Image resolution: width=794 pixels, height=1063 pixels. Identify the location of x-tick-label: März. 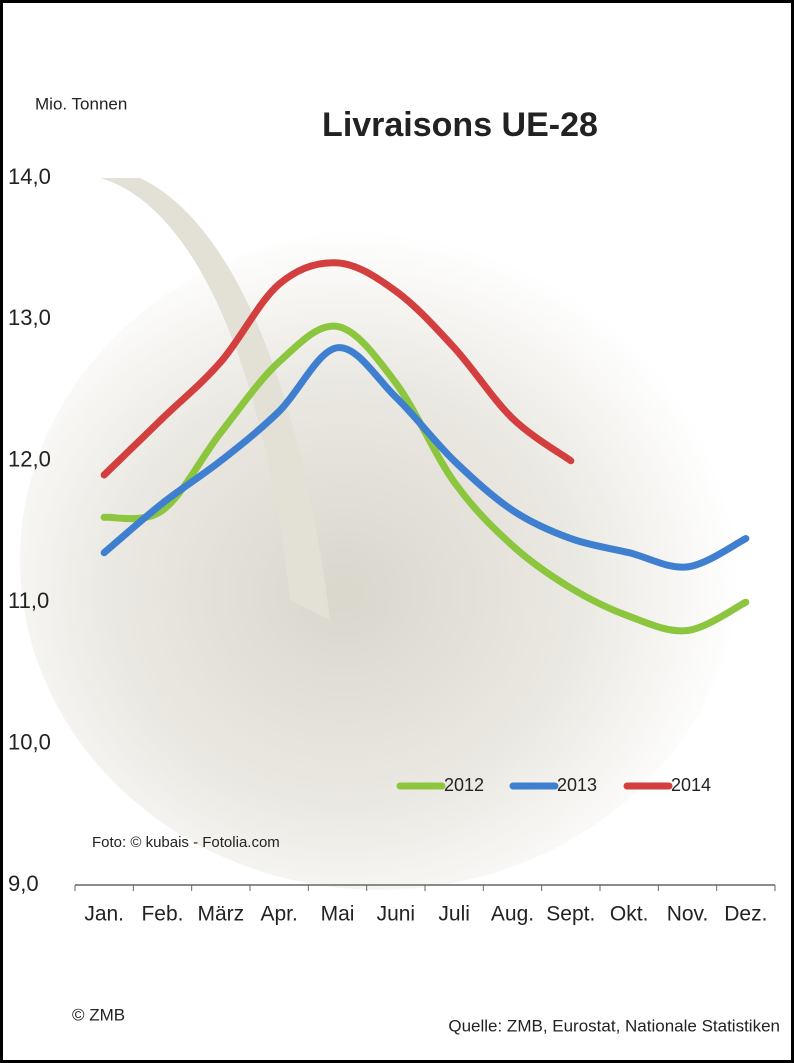
(220, 914).